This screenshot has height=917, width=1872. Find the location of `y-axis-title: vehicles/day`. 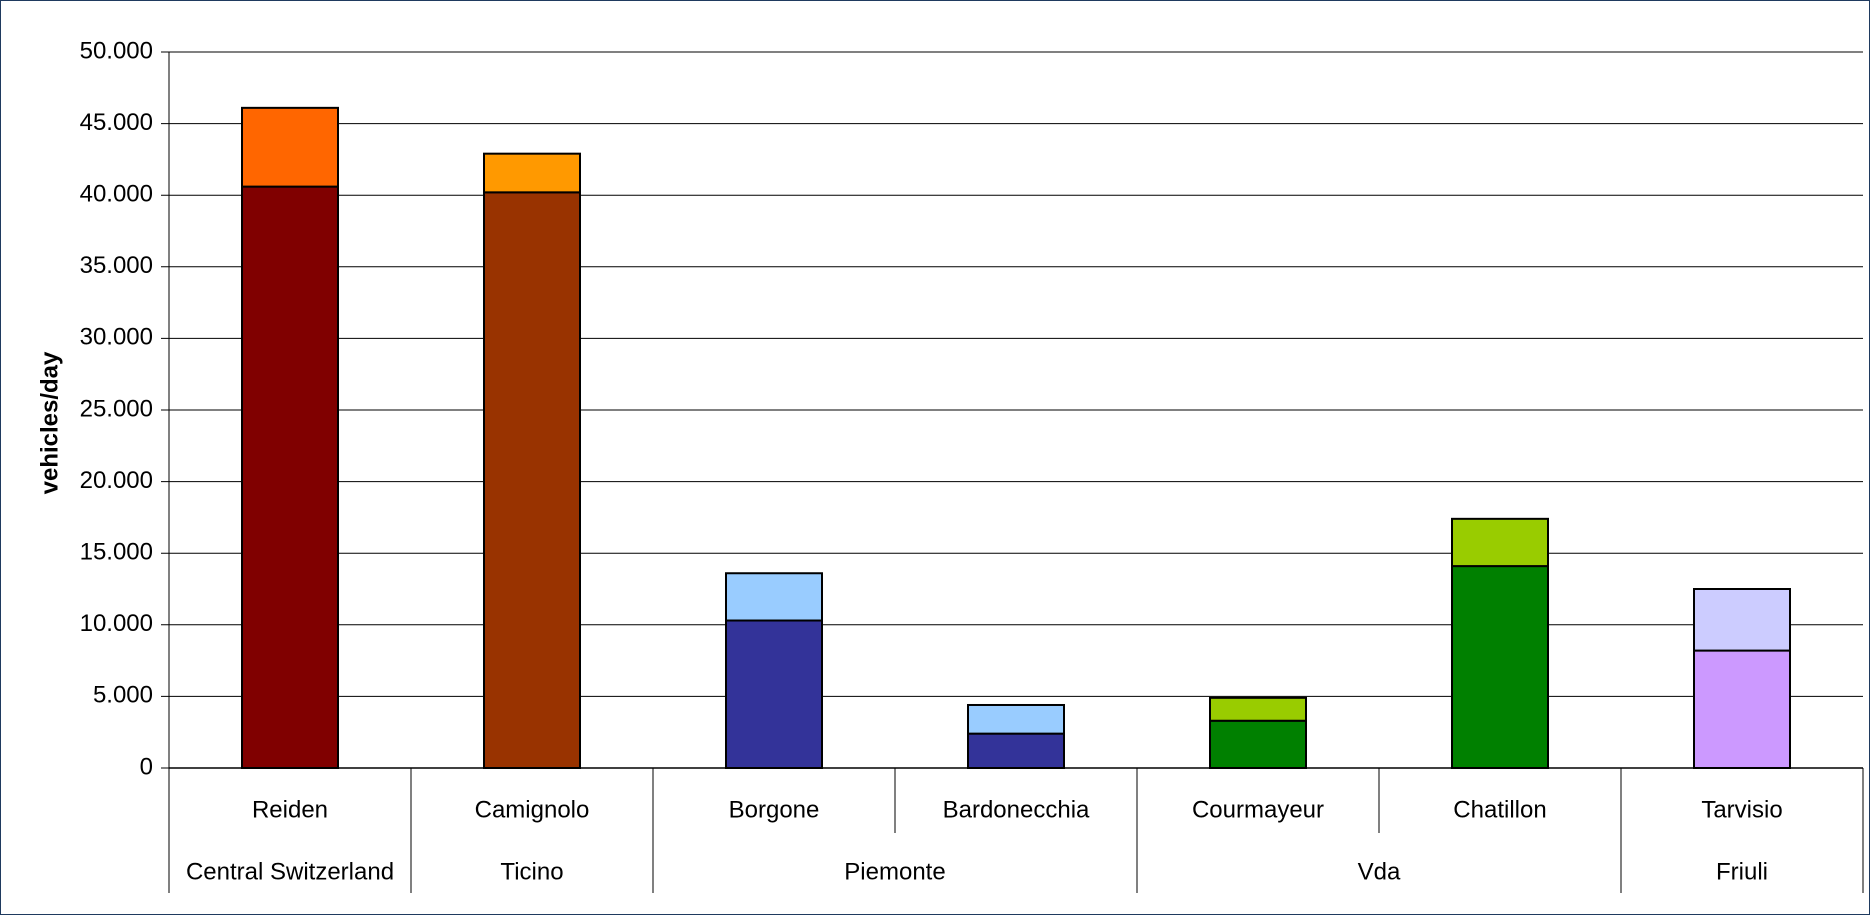

y-axis-title: vehicles/day is located at coordinates (49, 422).